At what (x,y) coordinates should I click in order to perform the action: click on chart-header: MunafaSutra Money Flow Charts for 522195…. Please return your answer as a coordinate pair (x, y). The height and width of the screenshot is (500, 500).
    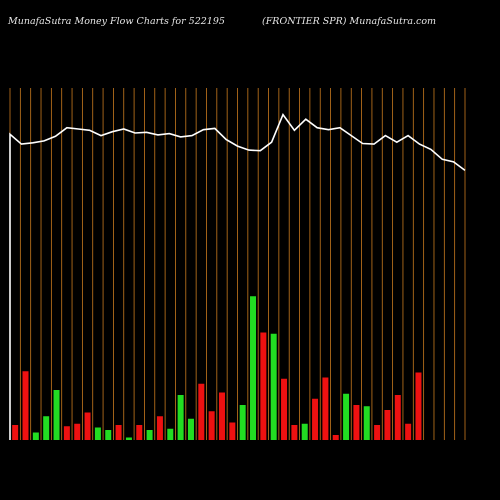
    Looking at the image, I should click on (250, 20).